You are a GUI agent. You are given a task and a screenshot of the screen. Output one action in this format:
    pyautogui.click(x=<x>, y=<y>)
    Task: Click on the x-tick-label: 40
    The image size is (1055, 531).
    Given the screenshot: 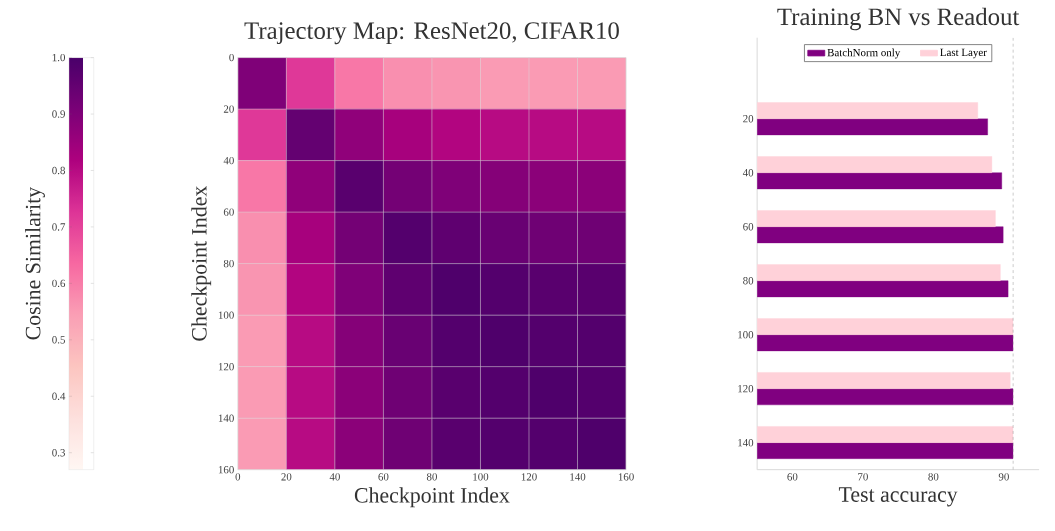 What is the action you would take?
    pyautogui.click(x=334, y=477)
    